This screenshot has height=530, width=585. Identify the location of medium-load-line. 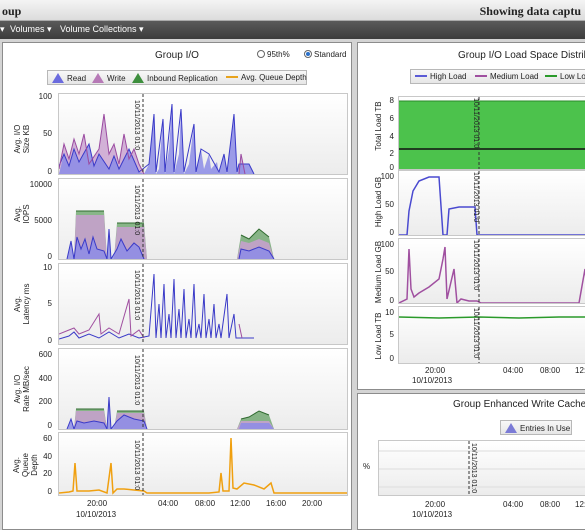
(492, 274).